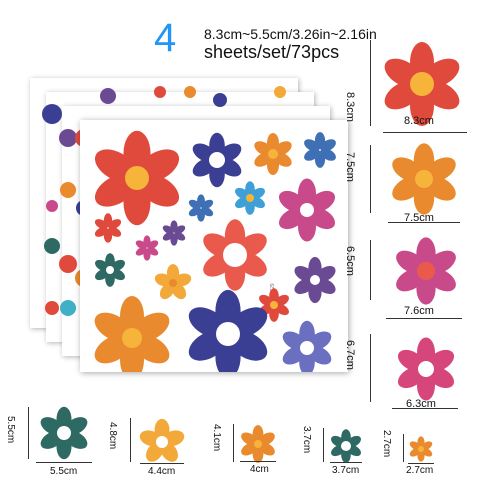  I want to click on sample-1-width: 8.3cm, so click(419, 121).